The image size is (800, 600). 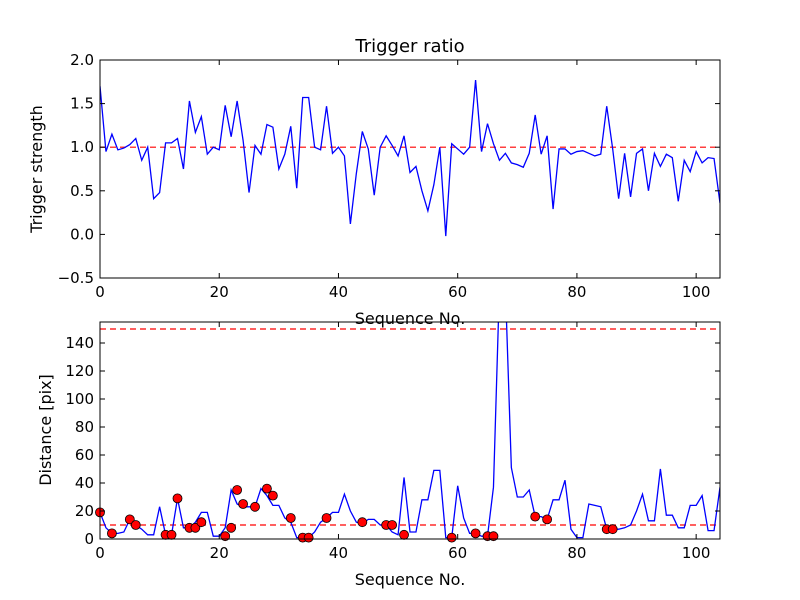 What do you see at coordinates (84, 483) in the screenshot?
I see `bottom-y-tick-label: 40` at bounding box center [84, 483].